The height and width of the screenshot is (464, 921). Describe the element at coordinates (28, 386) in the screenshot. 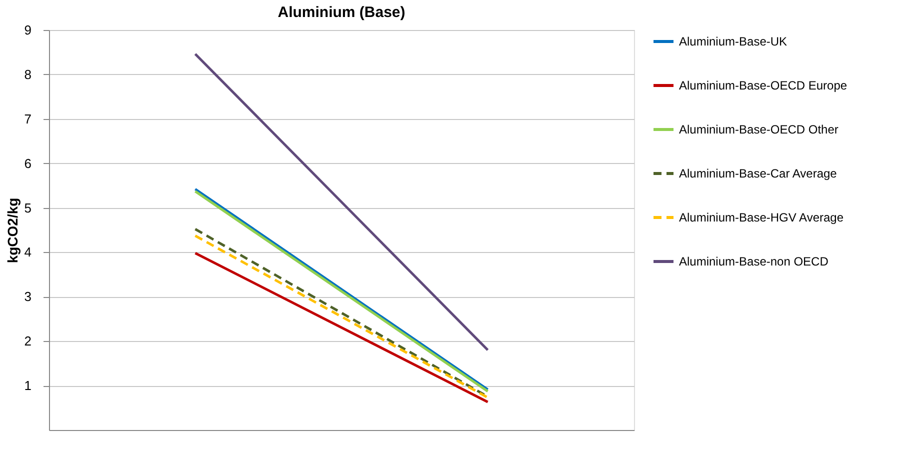

I see `y-tick-label: 1` at that location.